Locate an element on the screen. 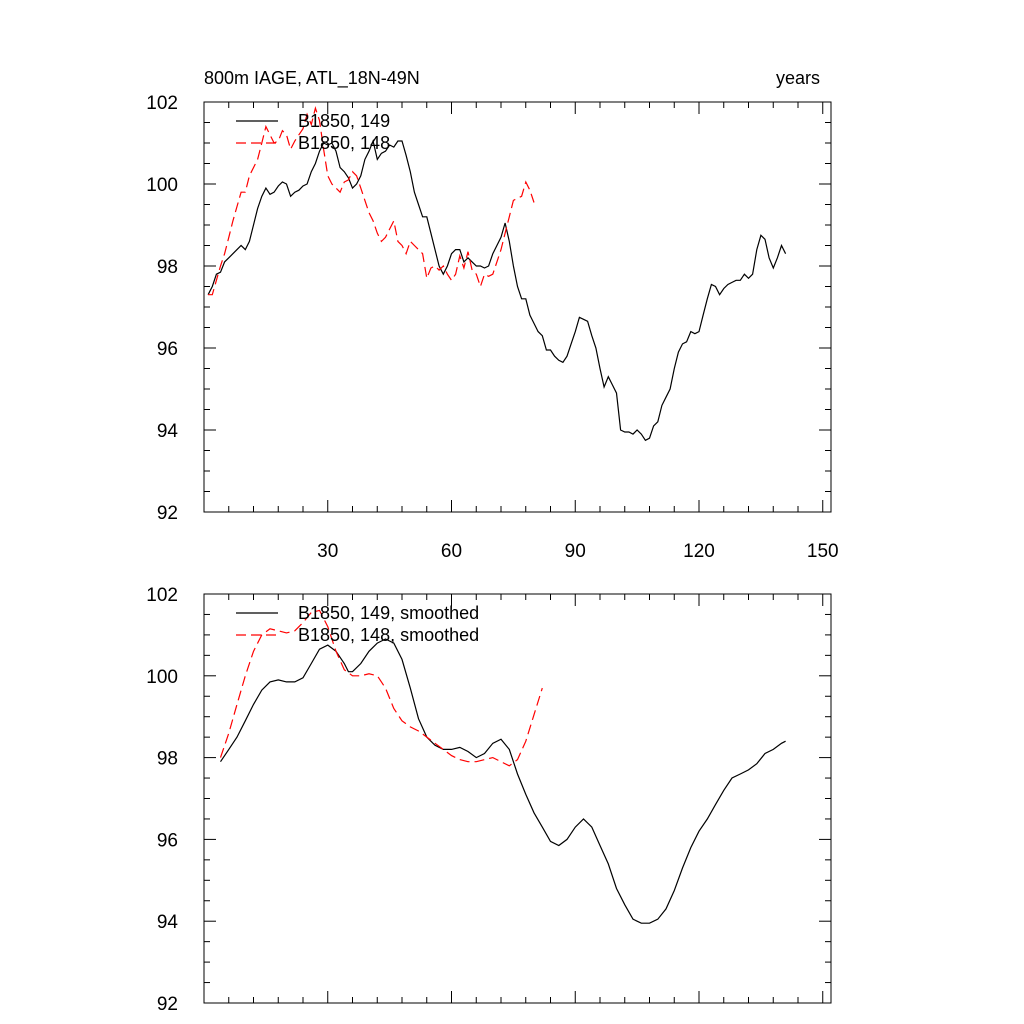 The height and width of the screenshot is (1024, 1024). top-x-tick-label: 150 is located at coordinates (823, 551).